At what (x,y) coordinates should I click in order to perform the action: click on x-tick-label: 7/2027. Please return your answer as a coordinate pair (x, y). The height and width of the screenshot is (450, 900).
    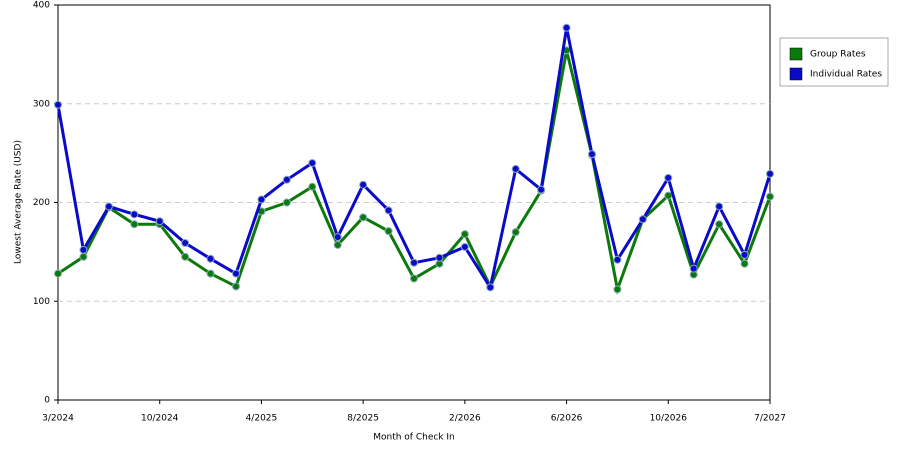
    Looking at the image, I should click on (770, 419).